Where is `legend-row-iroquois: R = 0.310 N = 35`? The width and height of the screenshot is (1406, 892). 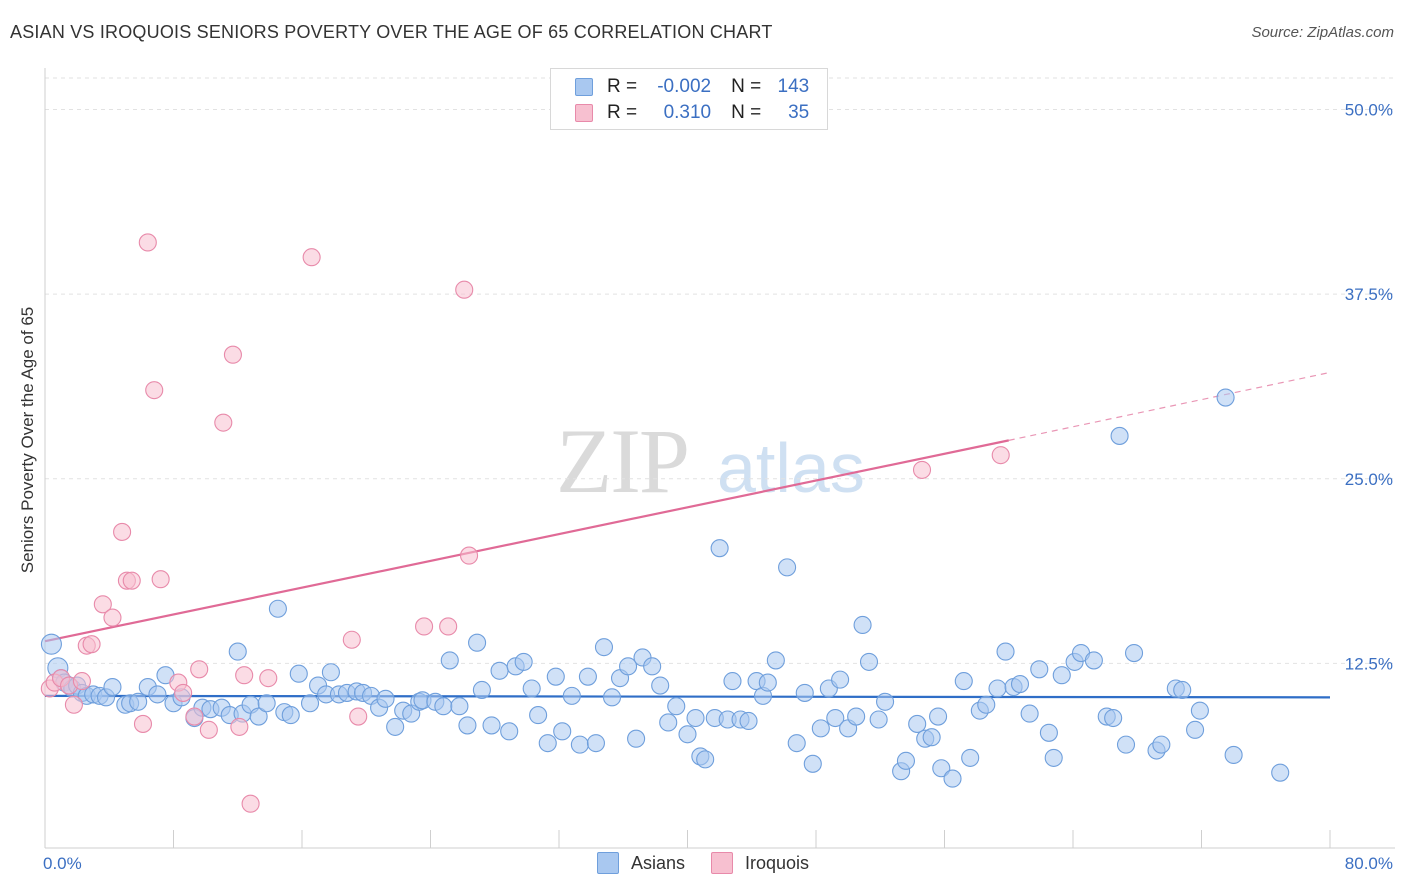
legend-row-iroquois: R = 0.310 N = 35 is located at coordinates (692, 113).